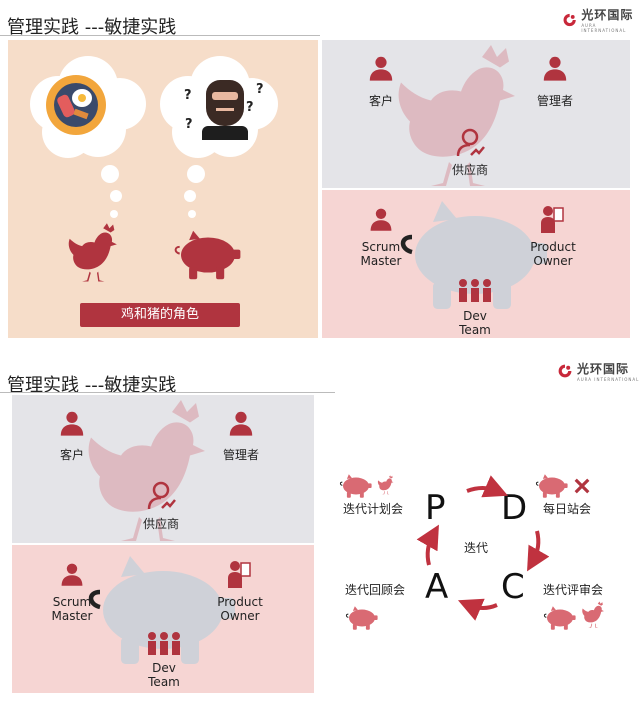 This screenshot has height=702, width=641. I want to click on title-divider, so click(160, 35).